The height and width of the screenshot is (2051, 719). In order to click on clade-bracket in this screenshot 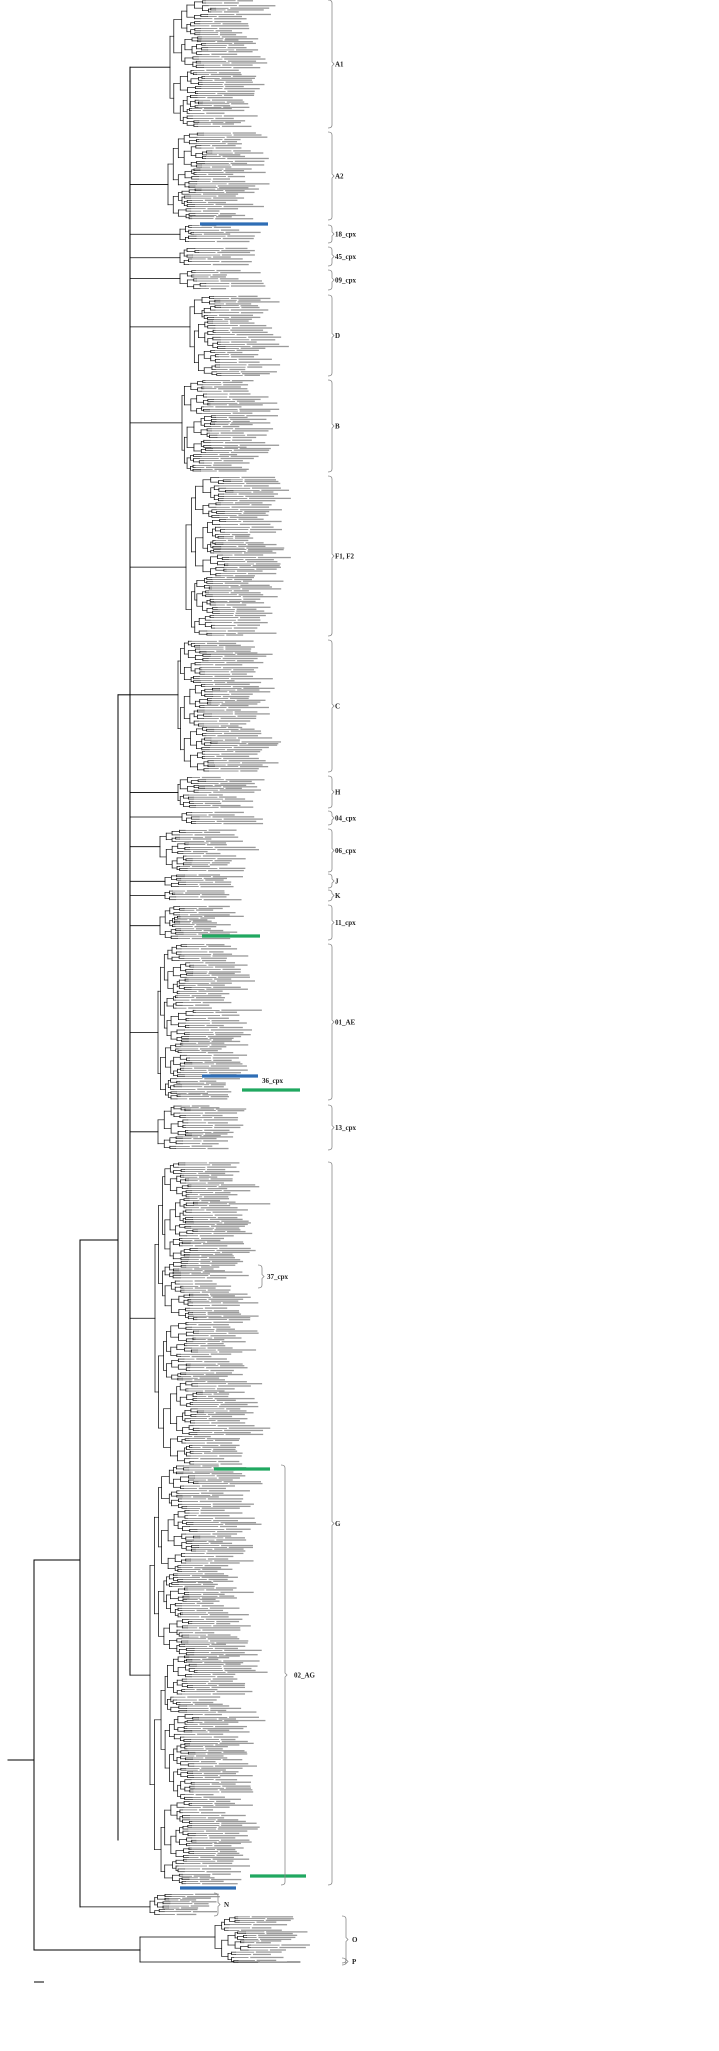, I will do `click(331, 706)`.